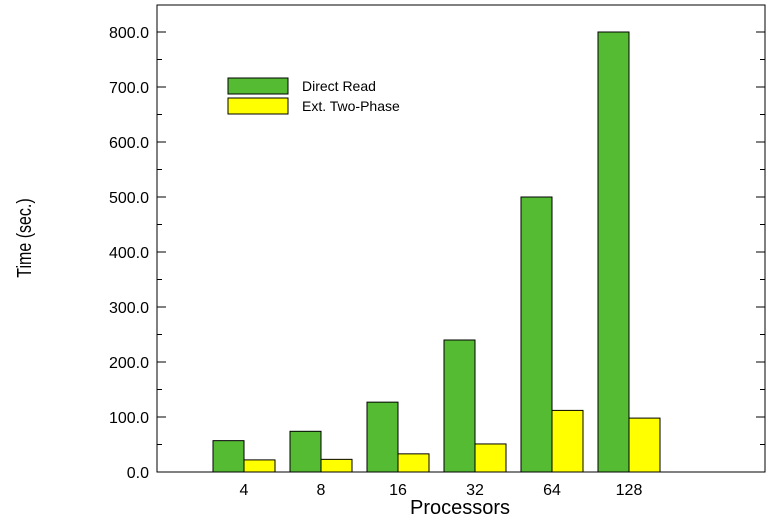 This screenshot has width=768, height=522. I want to click on x-tick-label: 64, so click(552, 490).